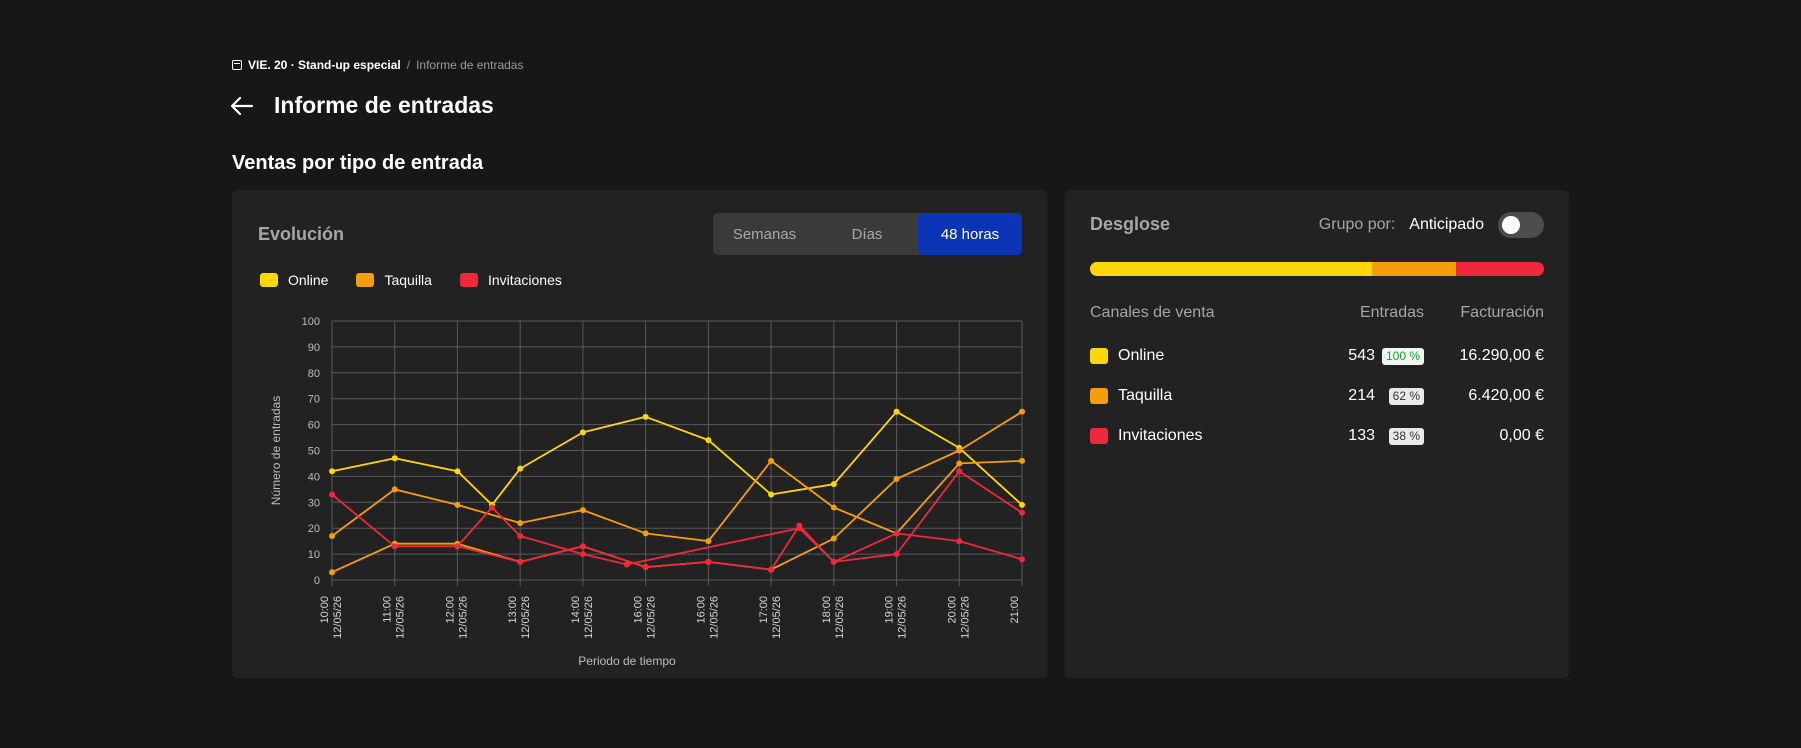 Image resolution: width=1801 pixels, height=748 pixels. I want to click on revenue-amount: 0,00 €, so click(1521, 435).